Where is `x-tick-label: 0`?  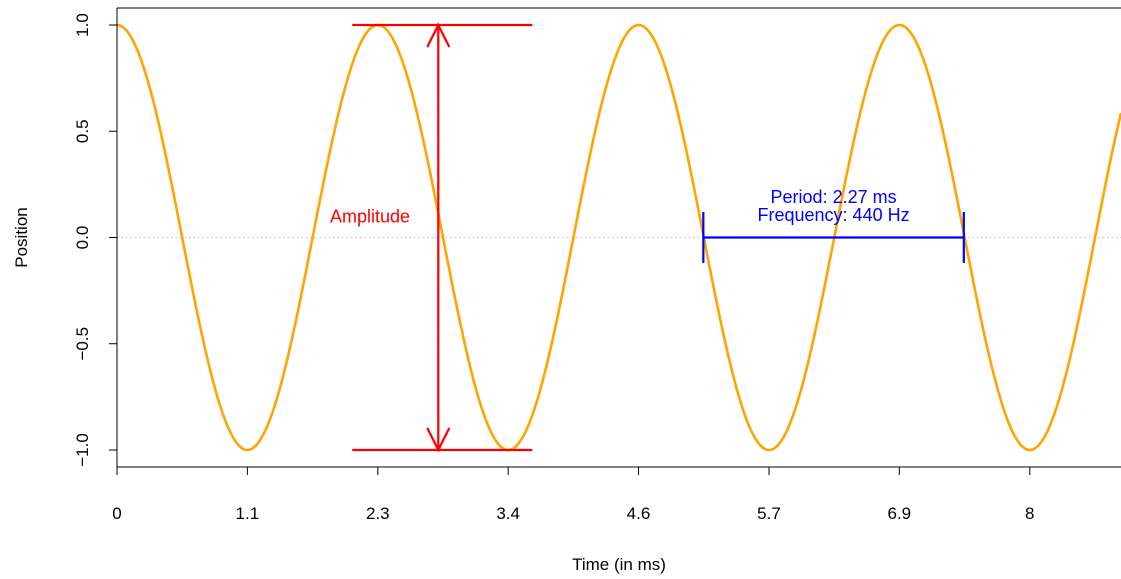
x-tick-label: 0 is located at coordinates (116, 513).